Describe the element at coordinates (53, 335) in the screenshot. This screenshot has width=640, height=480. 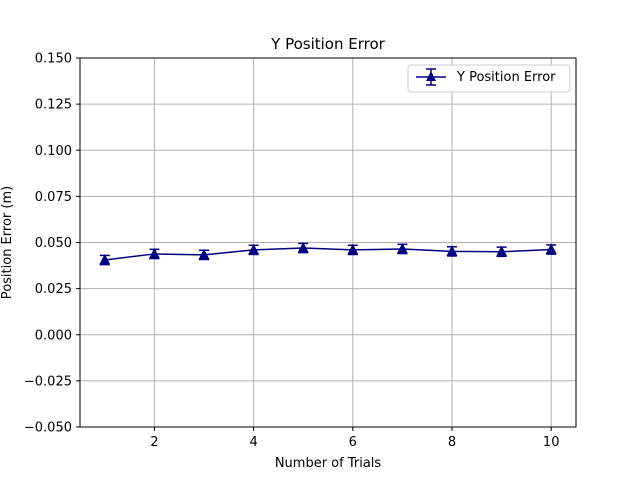
I see `y-tick-label: 0.000` at that location.